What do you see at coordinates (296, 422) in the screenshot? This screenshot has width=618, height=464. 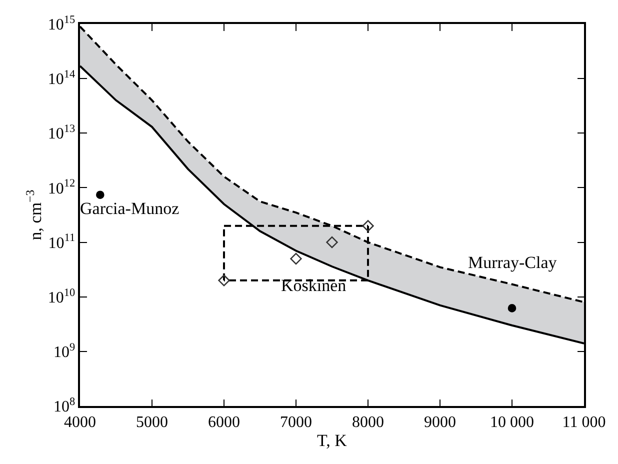 I see `x-tick-label: 7000` at bounding box center [296, 422].